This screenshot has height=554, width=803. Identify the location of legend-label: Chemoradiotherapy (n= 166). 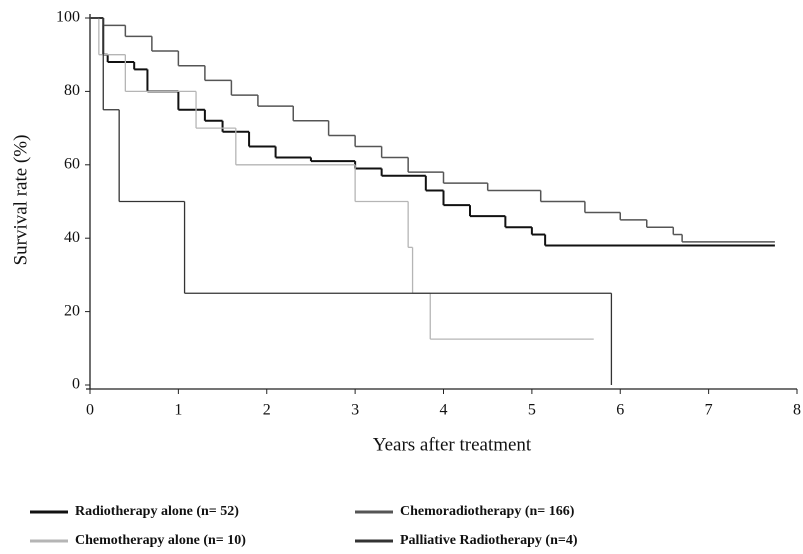
(487, 511).